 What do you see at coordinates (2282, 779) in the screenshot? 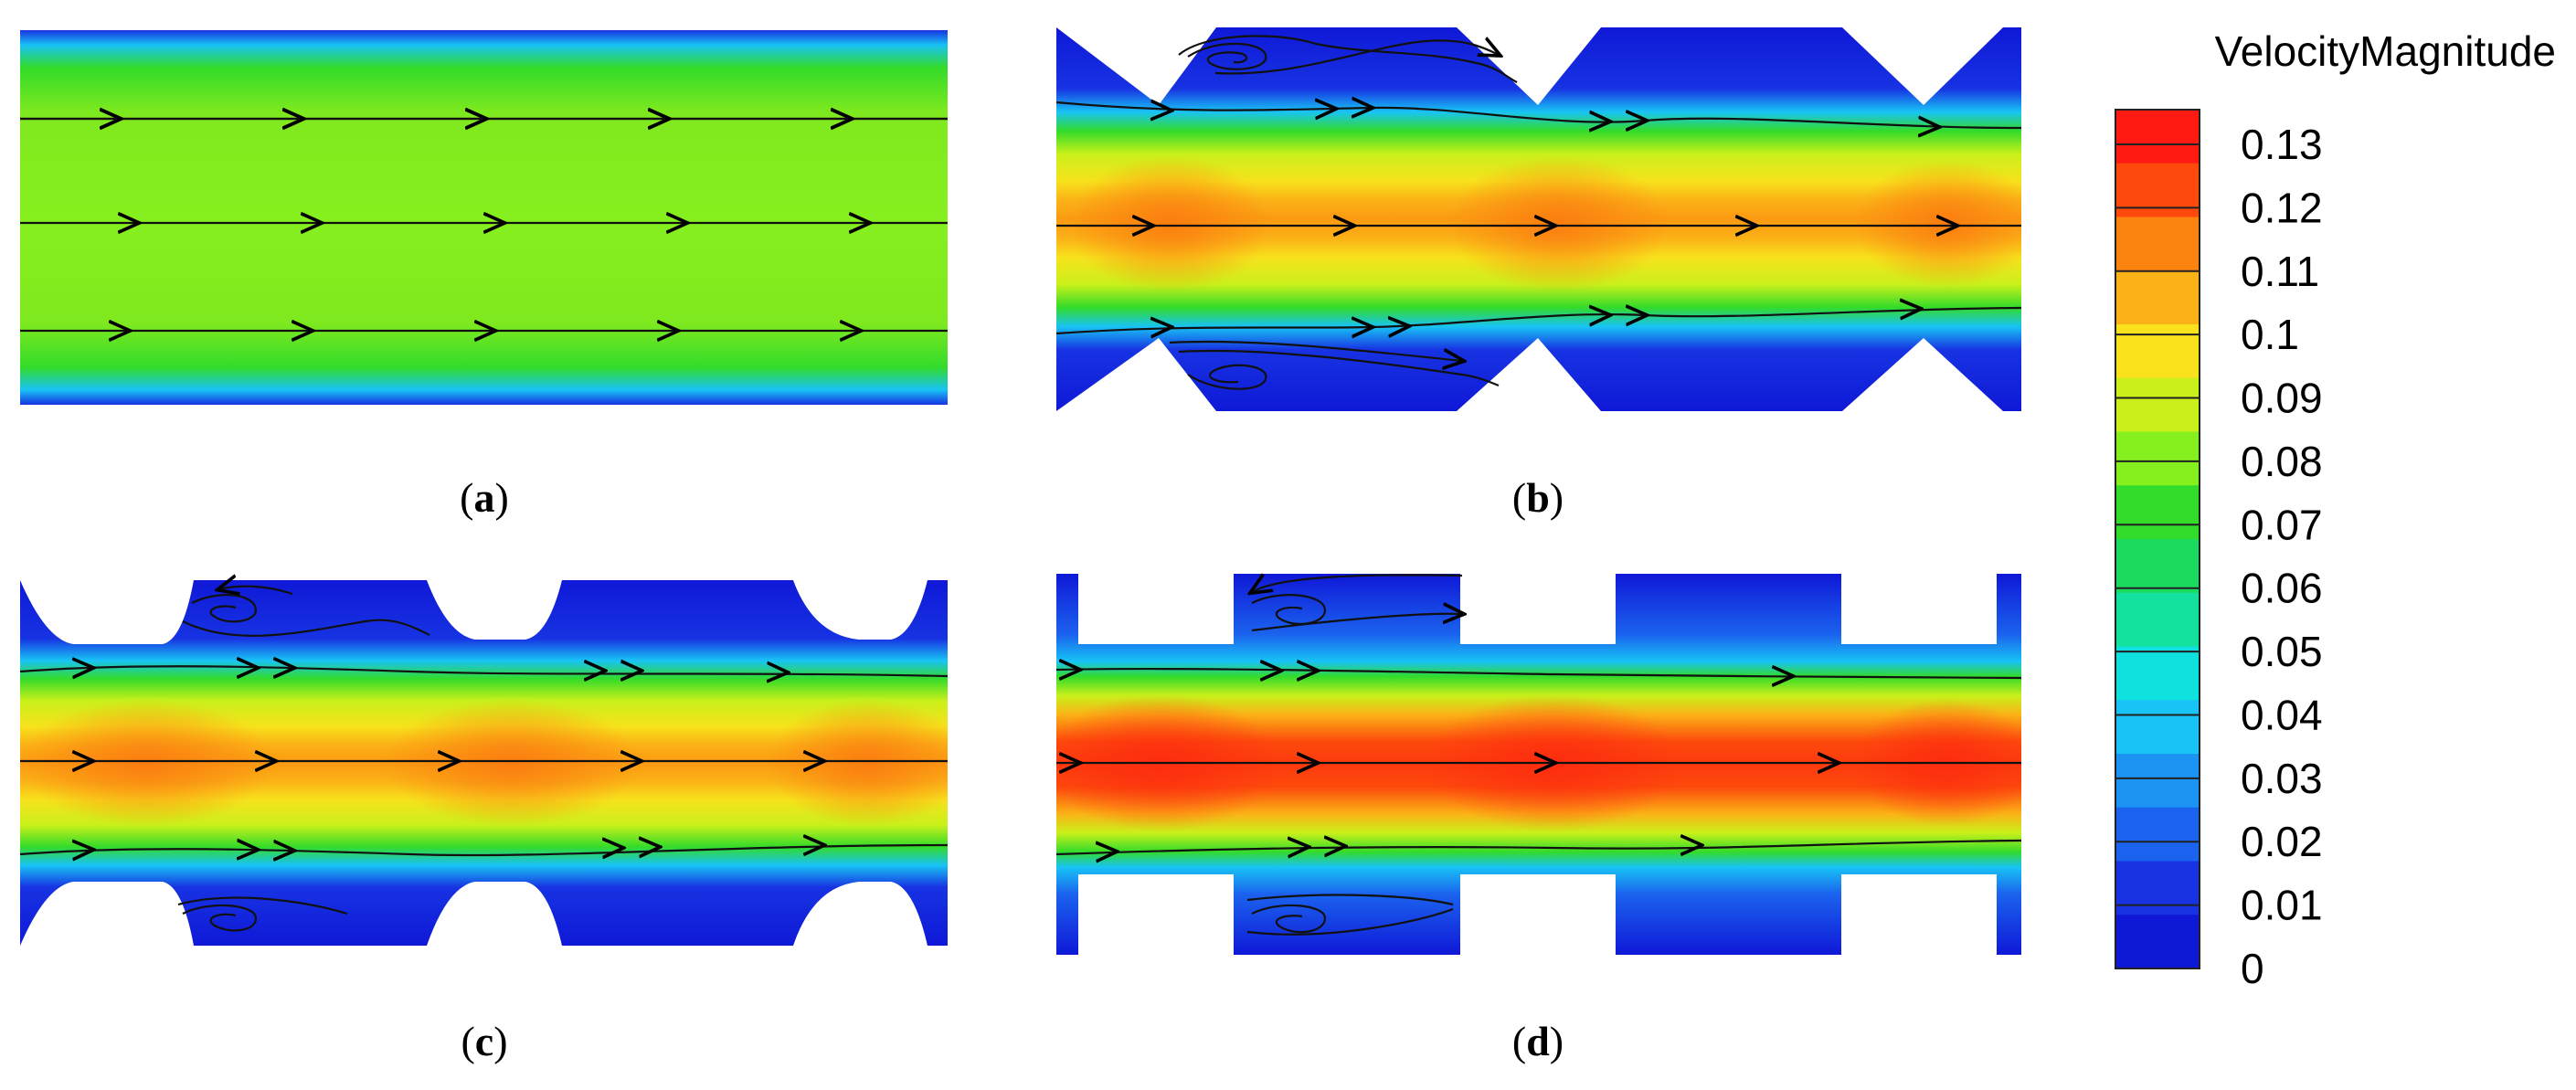
I see `legend-tick-label: 0.03` at bounding box center [2282, 779].